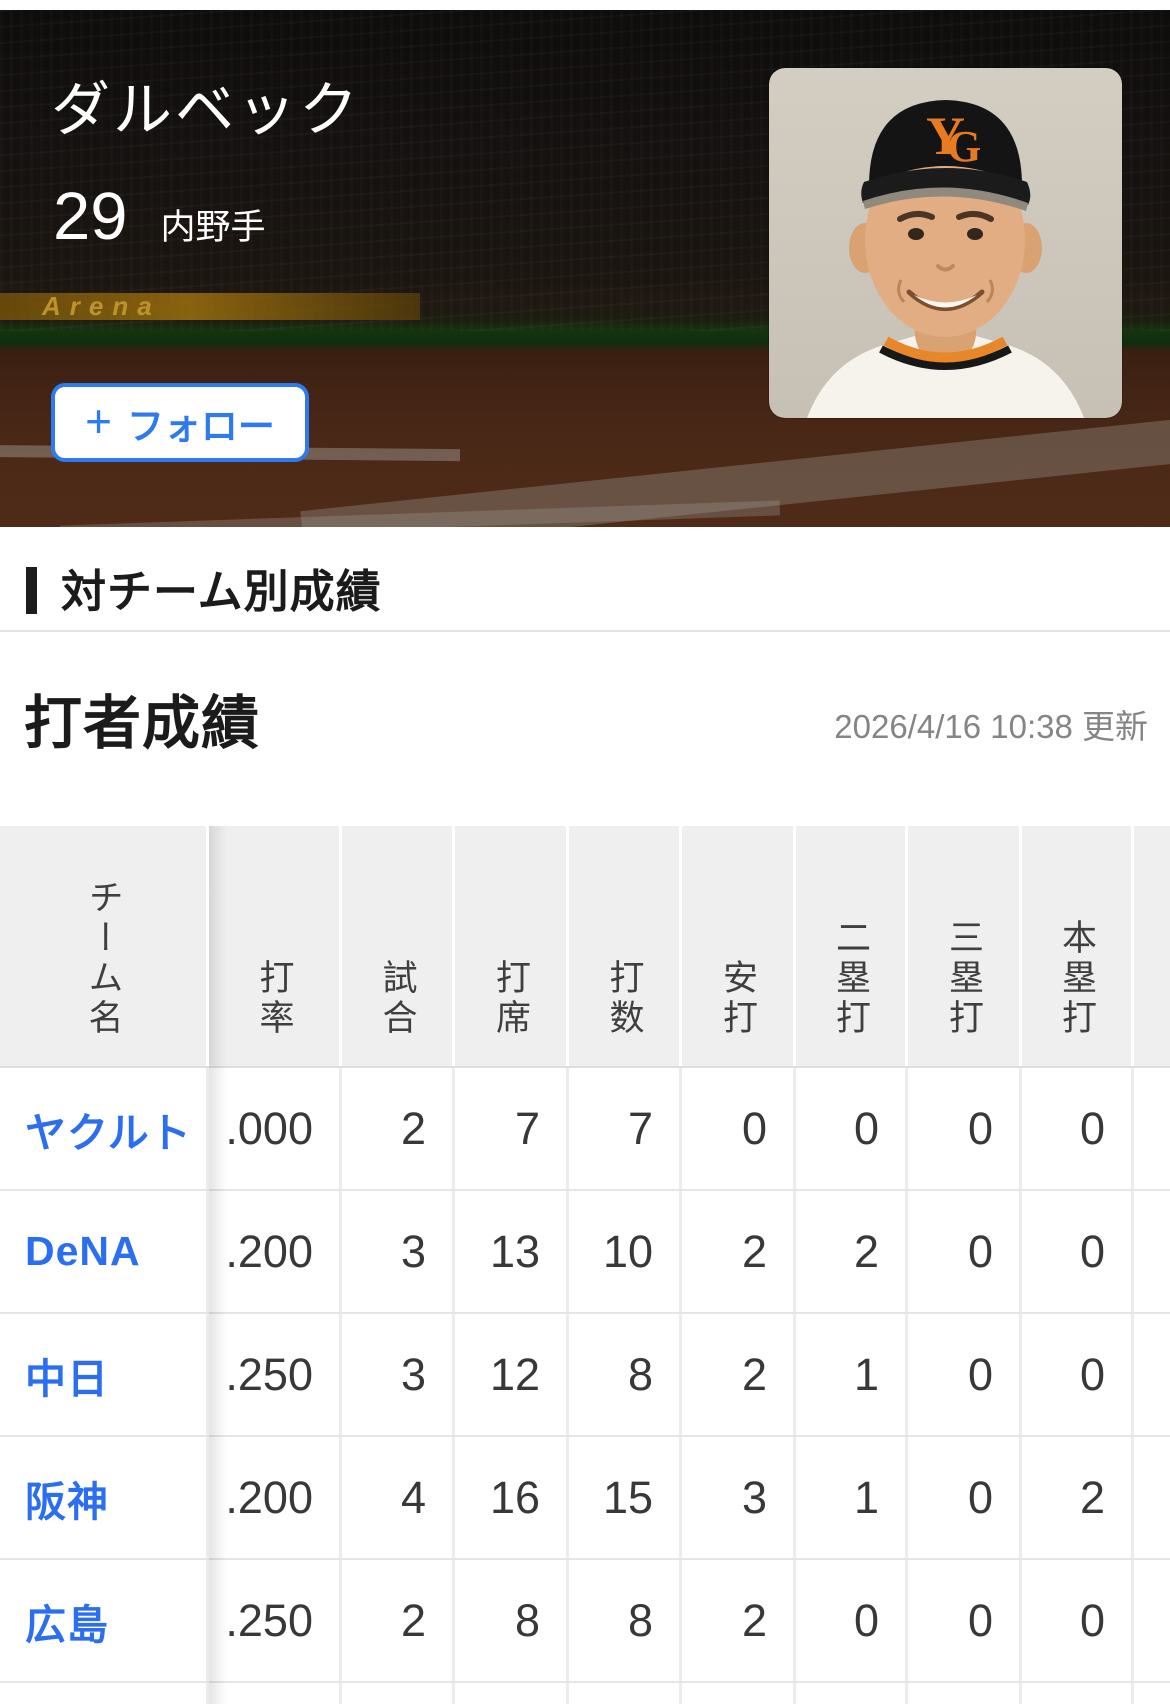 The width and height of the screenshot is (1170, 1704). What do you see at coordinates (200, 426) in the screenshot?
I see `follow-button-label: フォロー` at bounding box center [200, 426].